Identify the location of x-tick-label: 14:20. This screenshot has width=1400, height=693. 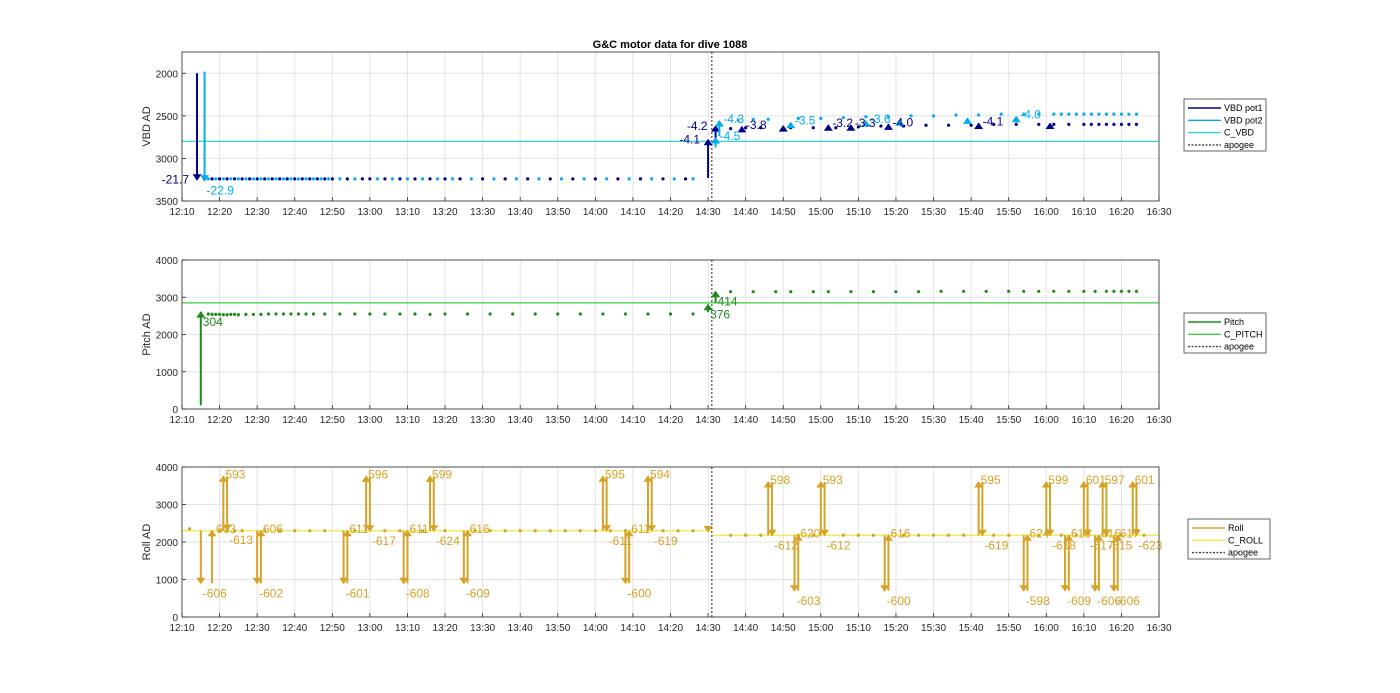
(670, 420).